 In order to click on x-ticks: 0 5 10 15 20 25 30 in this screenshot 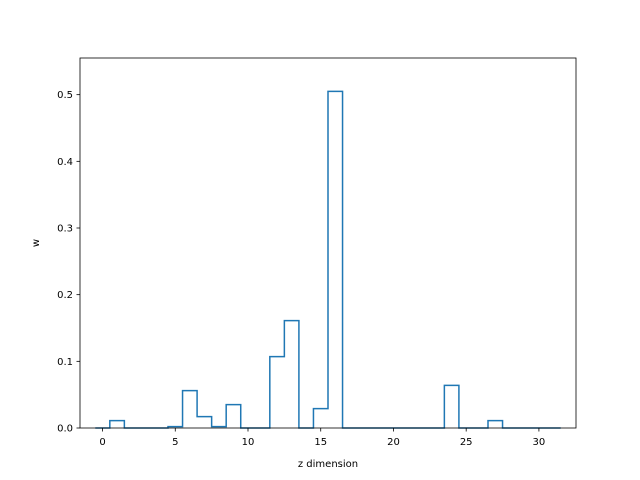, I will do `click(322, 438)`.